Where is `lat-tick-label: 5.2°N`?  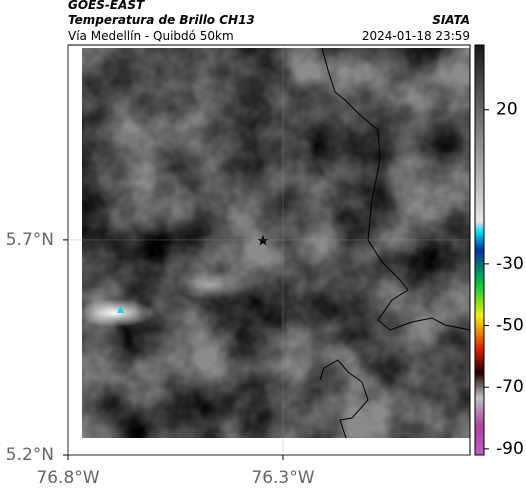 lat-tick-label: 5.2°N is located at coordinates (30, 455).